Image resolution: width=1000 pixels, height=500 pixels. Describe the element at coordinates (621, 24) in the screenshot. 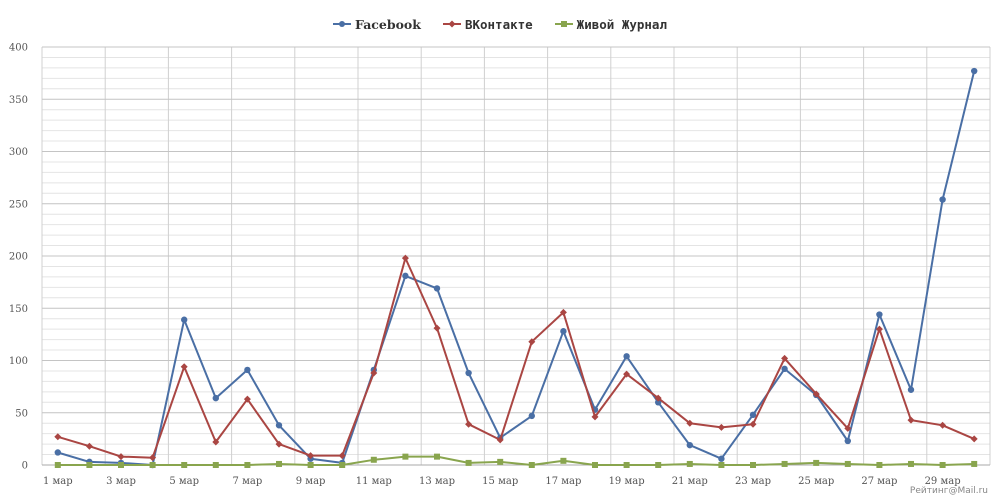

I see `legend-label: Живой Журнал` at that location.